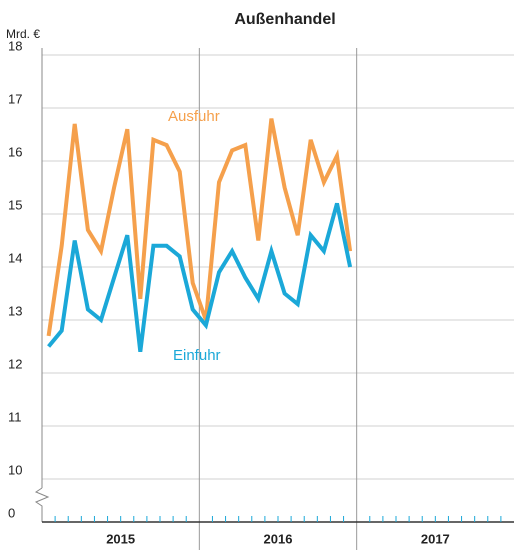 This screenshot has height=550, width=514. What do you see at coordinates (15, 310) in the screenshot?
I see `y-tick-label: 13` at bounding box center [15, 310].